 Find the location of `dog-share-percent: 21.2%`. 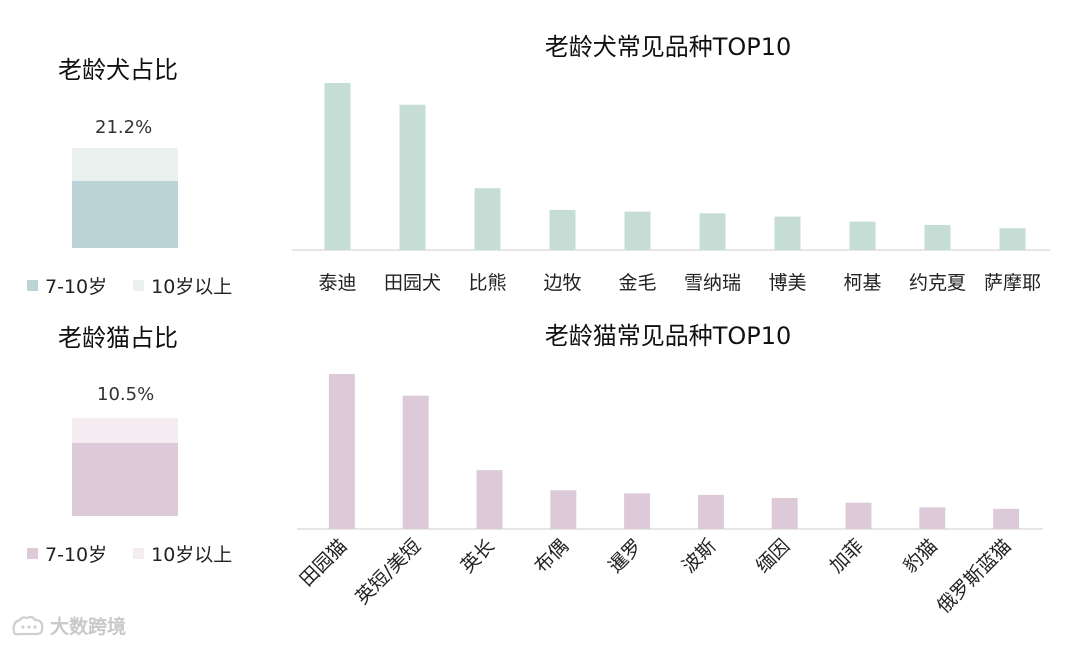

dog-share-percent: 21.2% is located at coordinates (124, 127).